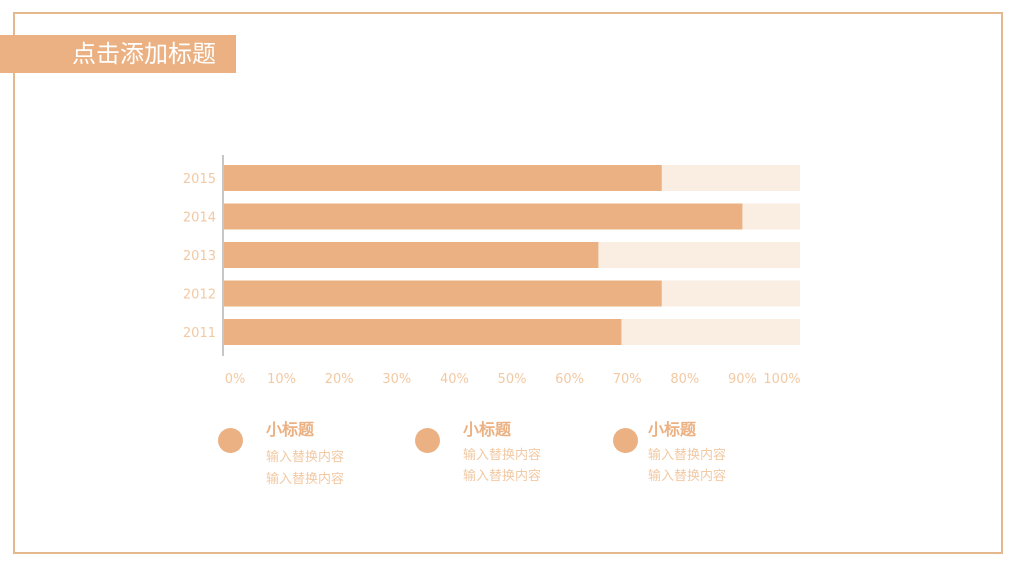 Image resolution: width=1024 pixels, height=575 pixels. What do you see at coordinates (454, 379) in the screenshot?
I see `x-tick-label: 40%` at bounding box center [454, 379].